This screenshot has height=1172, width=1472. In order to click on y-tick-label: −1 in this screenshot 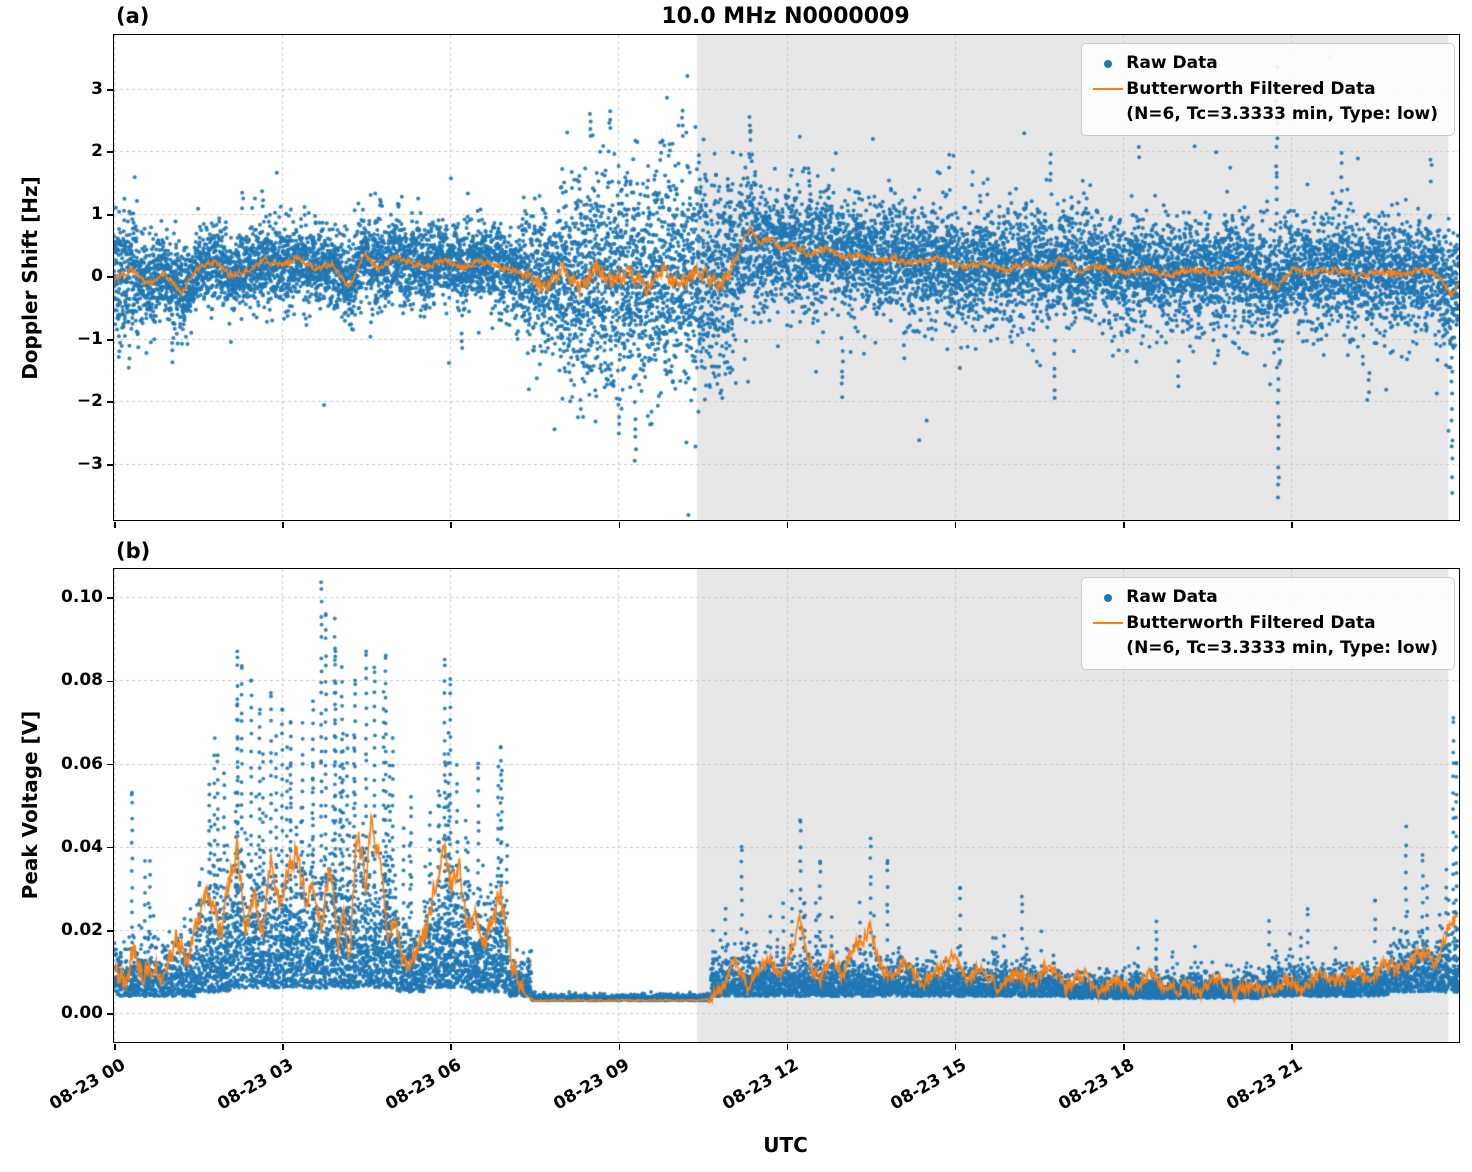, I will do `click(89, 338)`.